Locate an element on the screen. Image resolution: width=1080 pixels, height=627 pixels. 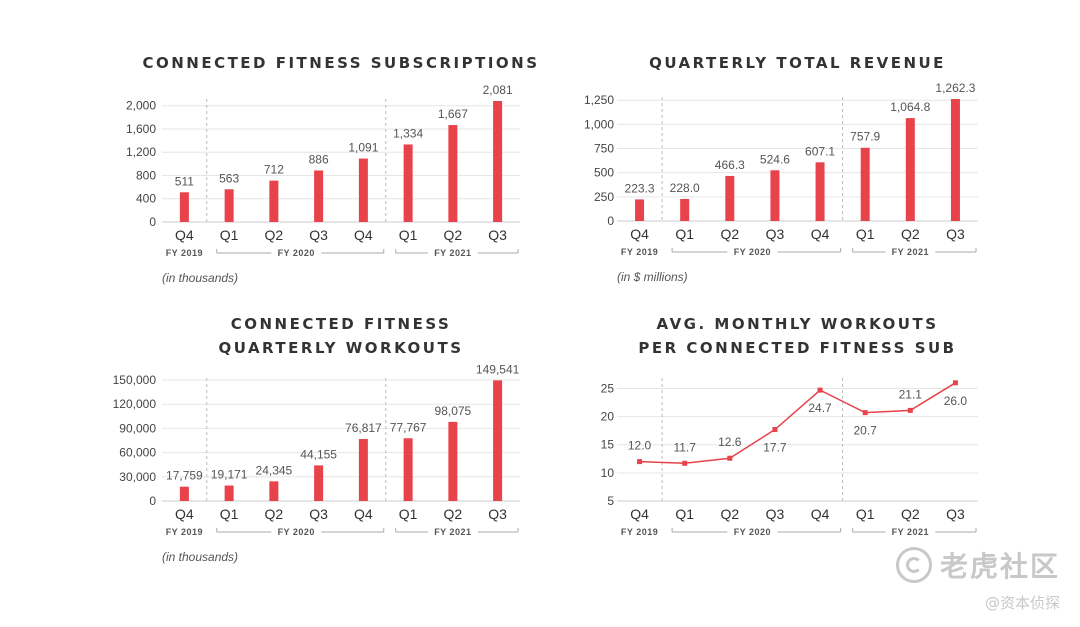
data-label: 17.7 is located at coordinates (775, 448).